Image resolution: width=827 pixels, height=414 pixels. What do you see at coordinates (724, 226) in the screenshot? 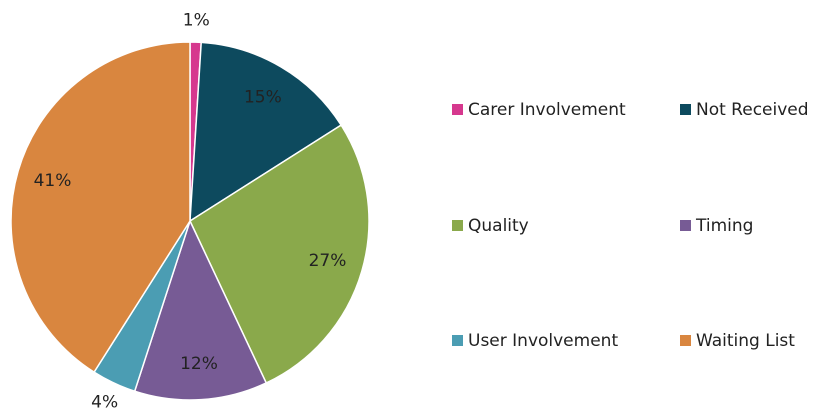
I see `legend-label: Timing` at bounding box center [724, 226].